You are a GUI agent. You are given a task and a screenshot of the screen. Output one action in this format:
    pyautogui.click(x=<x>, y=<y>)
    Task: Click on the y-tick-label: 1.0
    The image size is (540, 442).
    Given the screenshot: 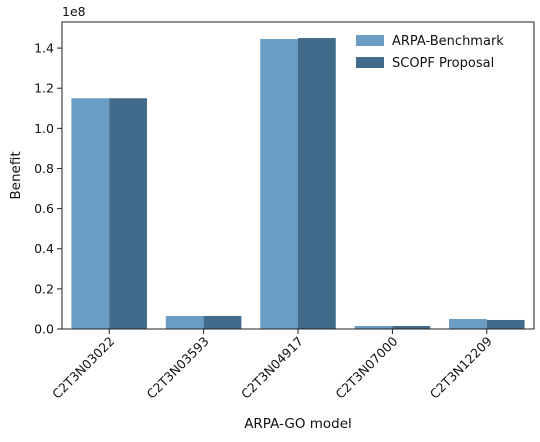 What is the action you would take?
    pyautogui.click(x=44, y=128)
    